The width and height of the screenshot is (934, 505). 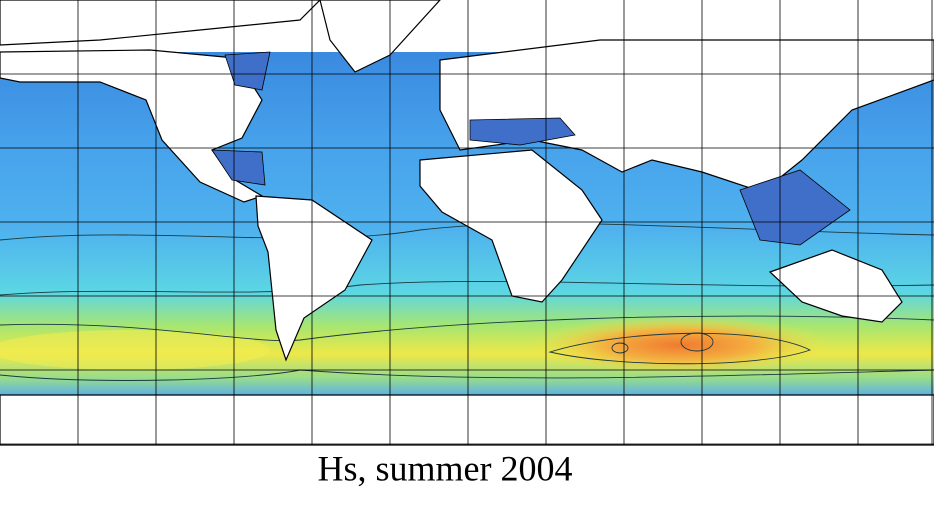 I want to click on arctic-land, so click(x=160, y=23).